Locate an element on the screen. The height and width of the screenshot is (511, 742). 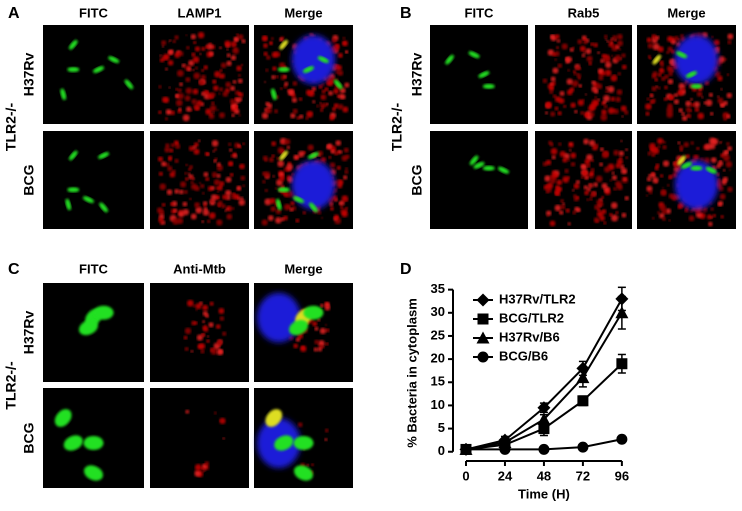
group-label: TLR2-/- is located at coordinates (11, 385).